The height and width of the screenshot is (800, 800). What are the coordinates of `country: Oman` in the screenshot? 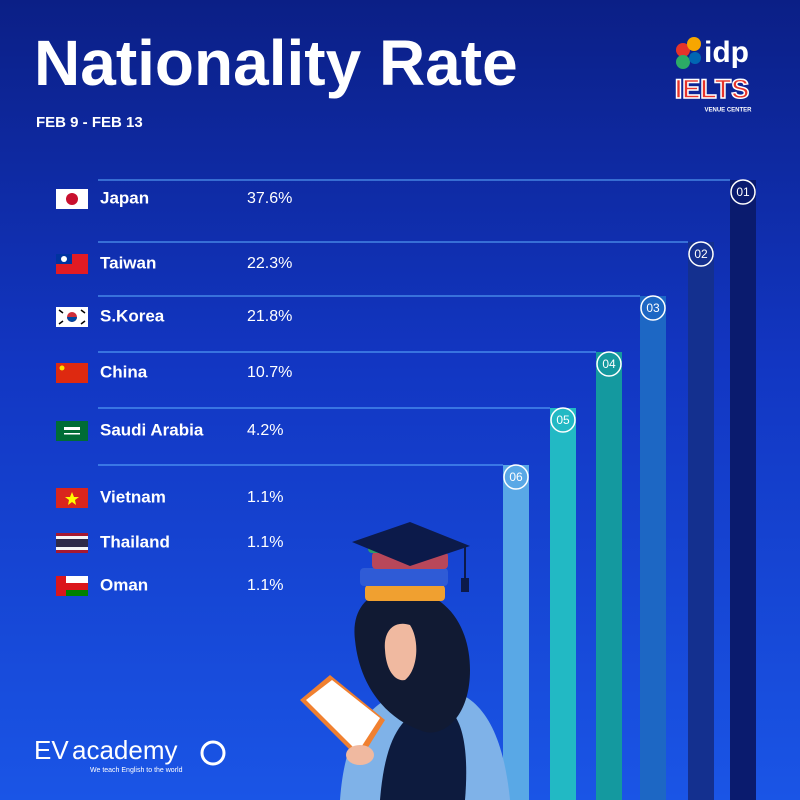 It's located at (124, 584).